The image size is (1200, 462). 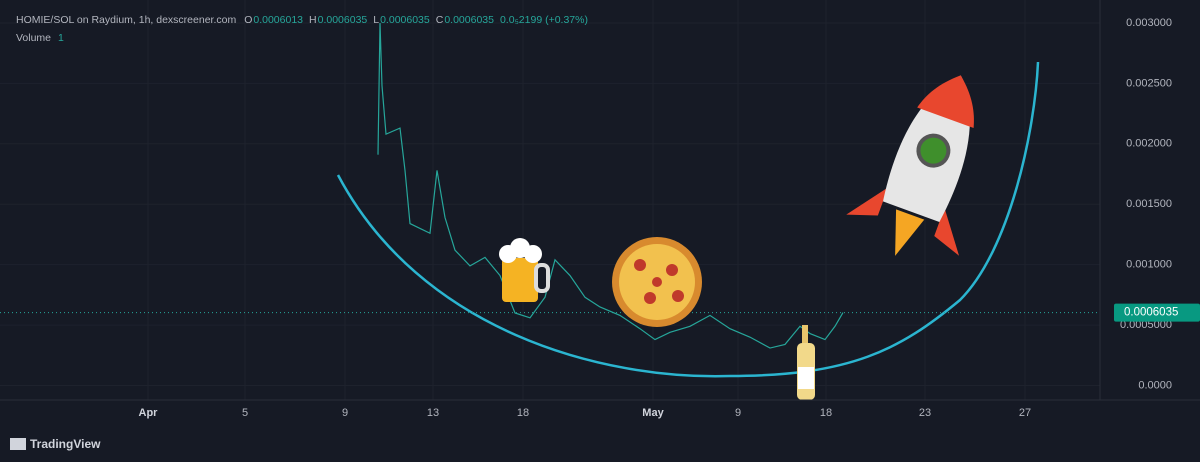 What do you see at coordinates (149, 413) in the screenshot?
I see `x-tick-label: Apr` at bounding box center [149, 413].